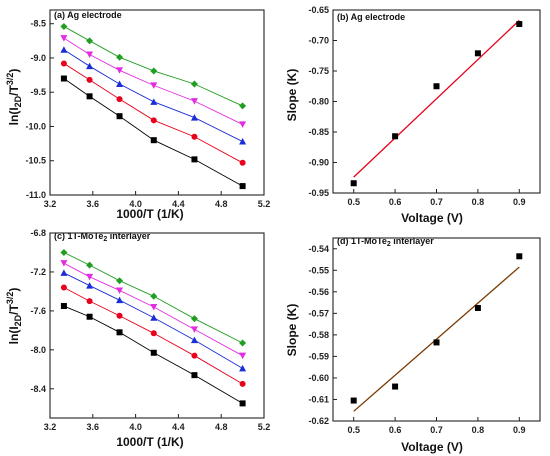  What do you see at coordinates (38, 24) in the screenshot?
I see `panel-a-ytick-label: -8.5` at bounding box center [38, 24].